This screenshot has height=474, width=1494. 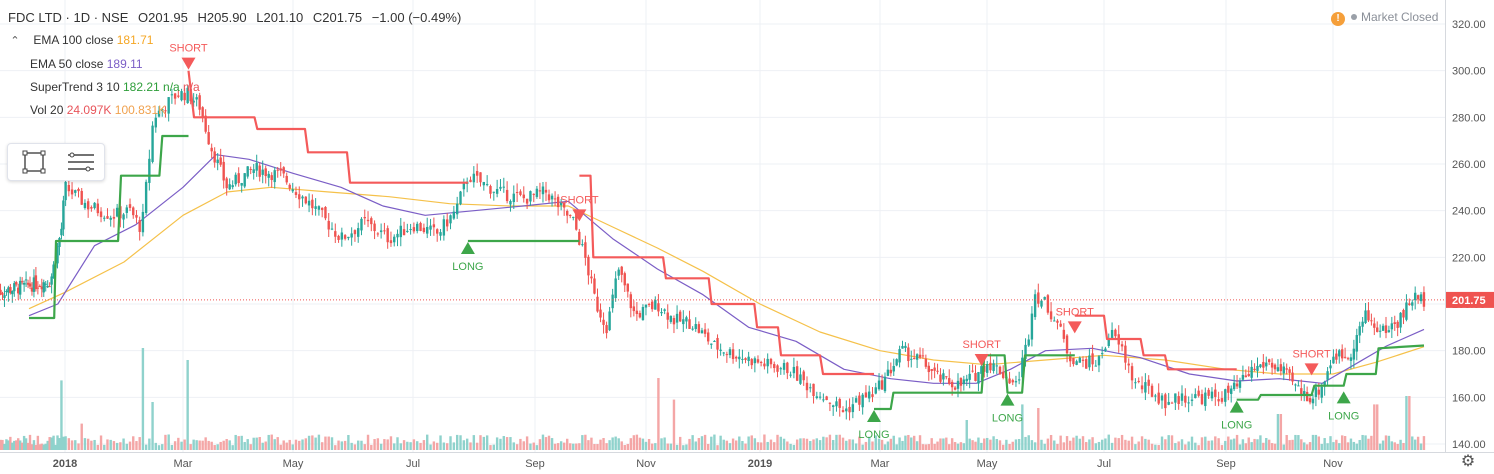 I want to click on ema100-legend: ⌃ EMA 100 close 181.71, so click(x=234, y=41).